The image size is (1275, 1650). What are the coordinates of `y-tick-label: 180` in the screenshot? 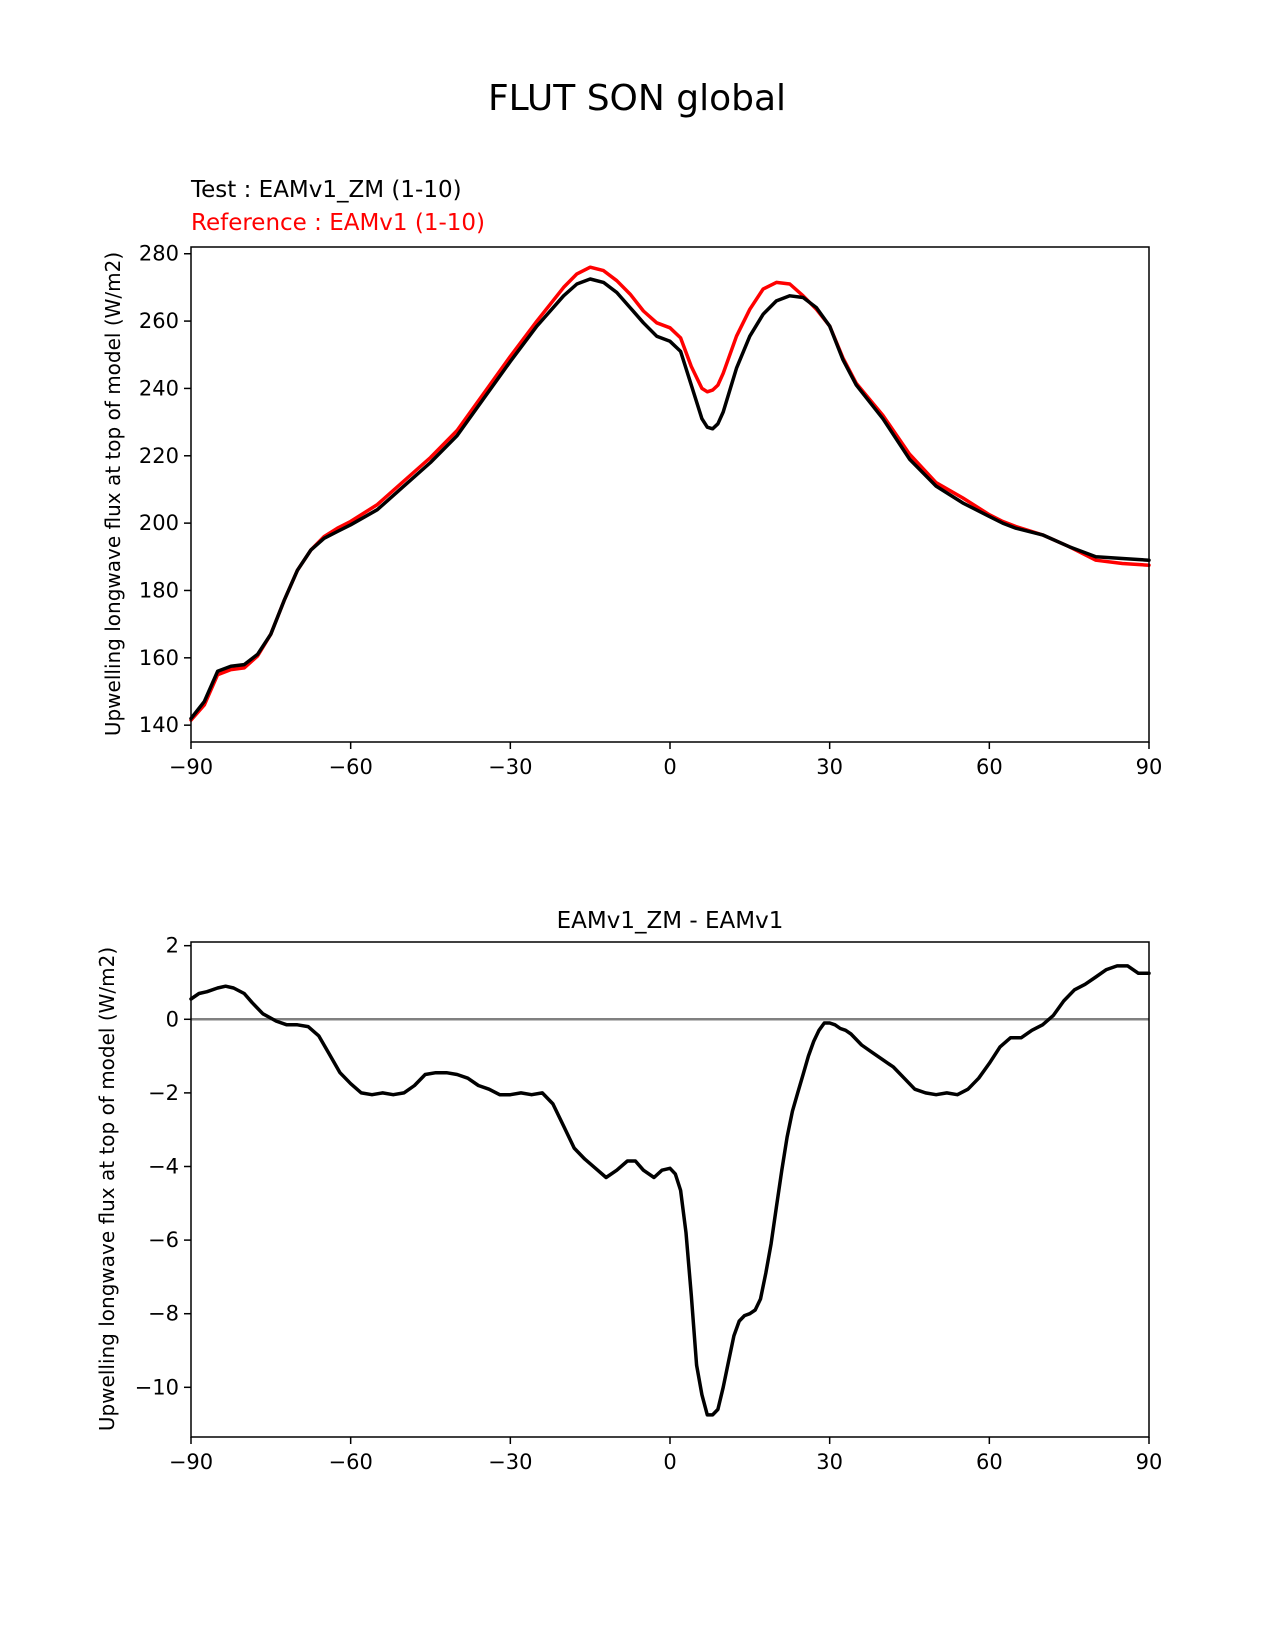 It's located at (159, 590).